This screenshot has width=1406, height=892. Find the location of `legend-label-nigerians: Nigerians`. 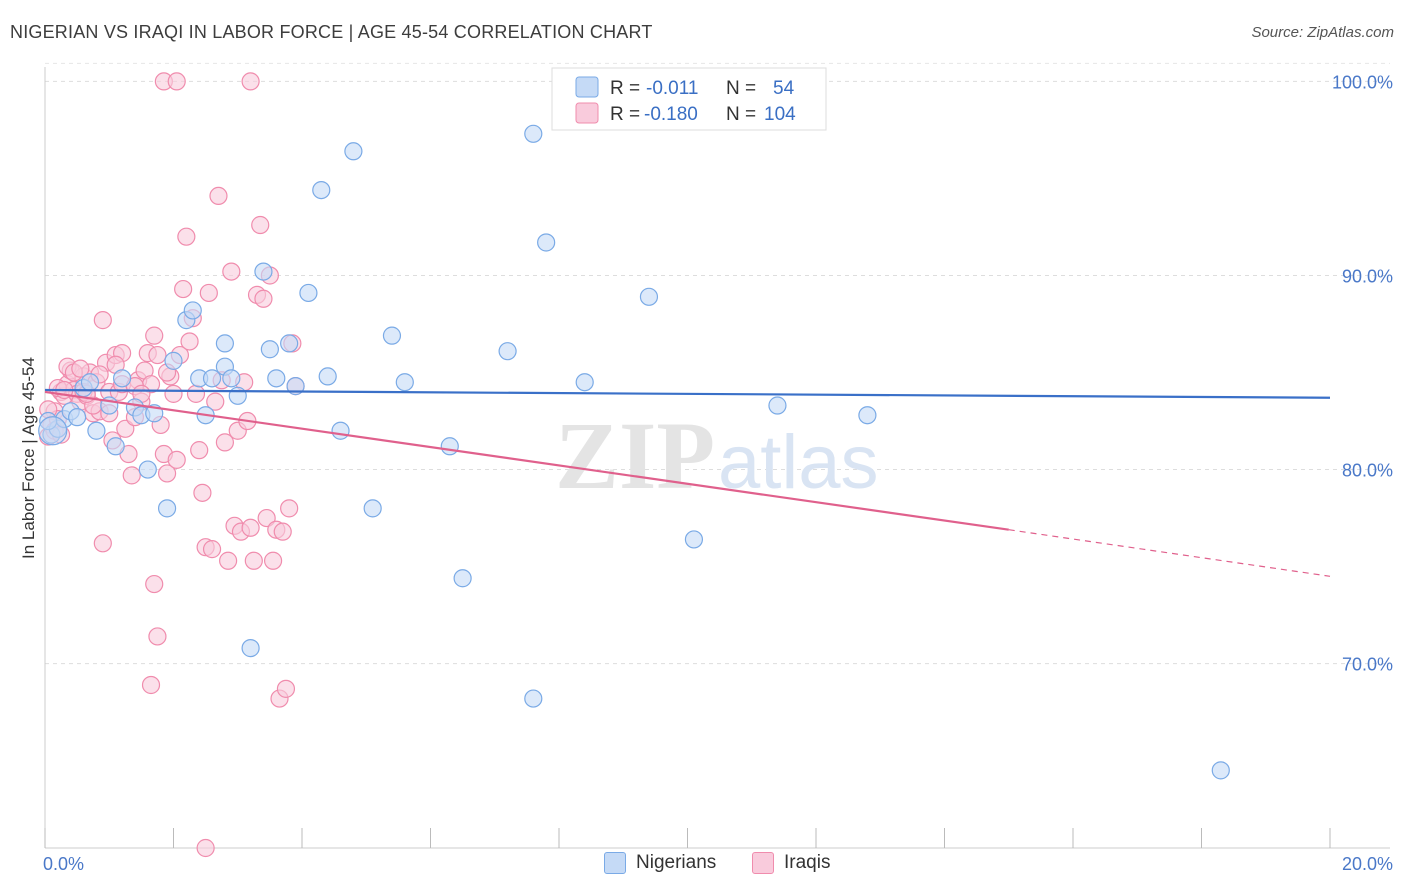

legend-label-nigerians: Nigerians is located at coordinates (676, 862).